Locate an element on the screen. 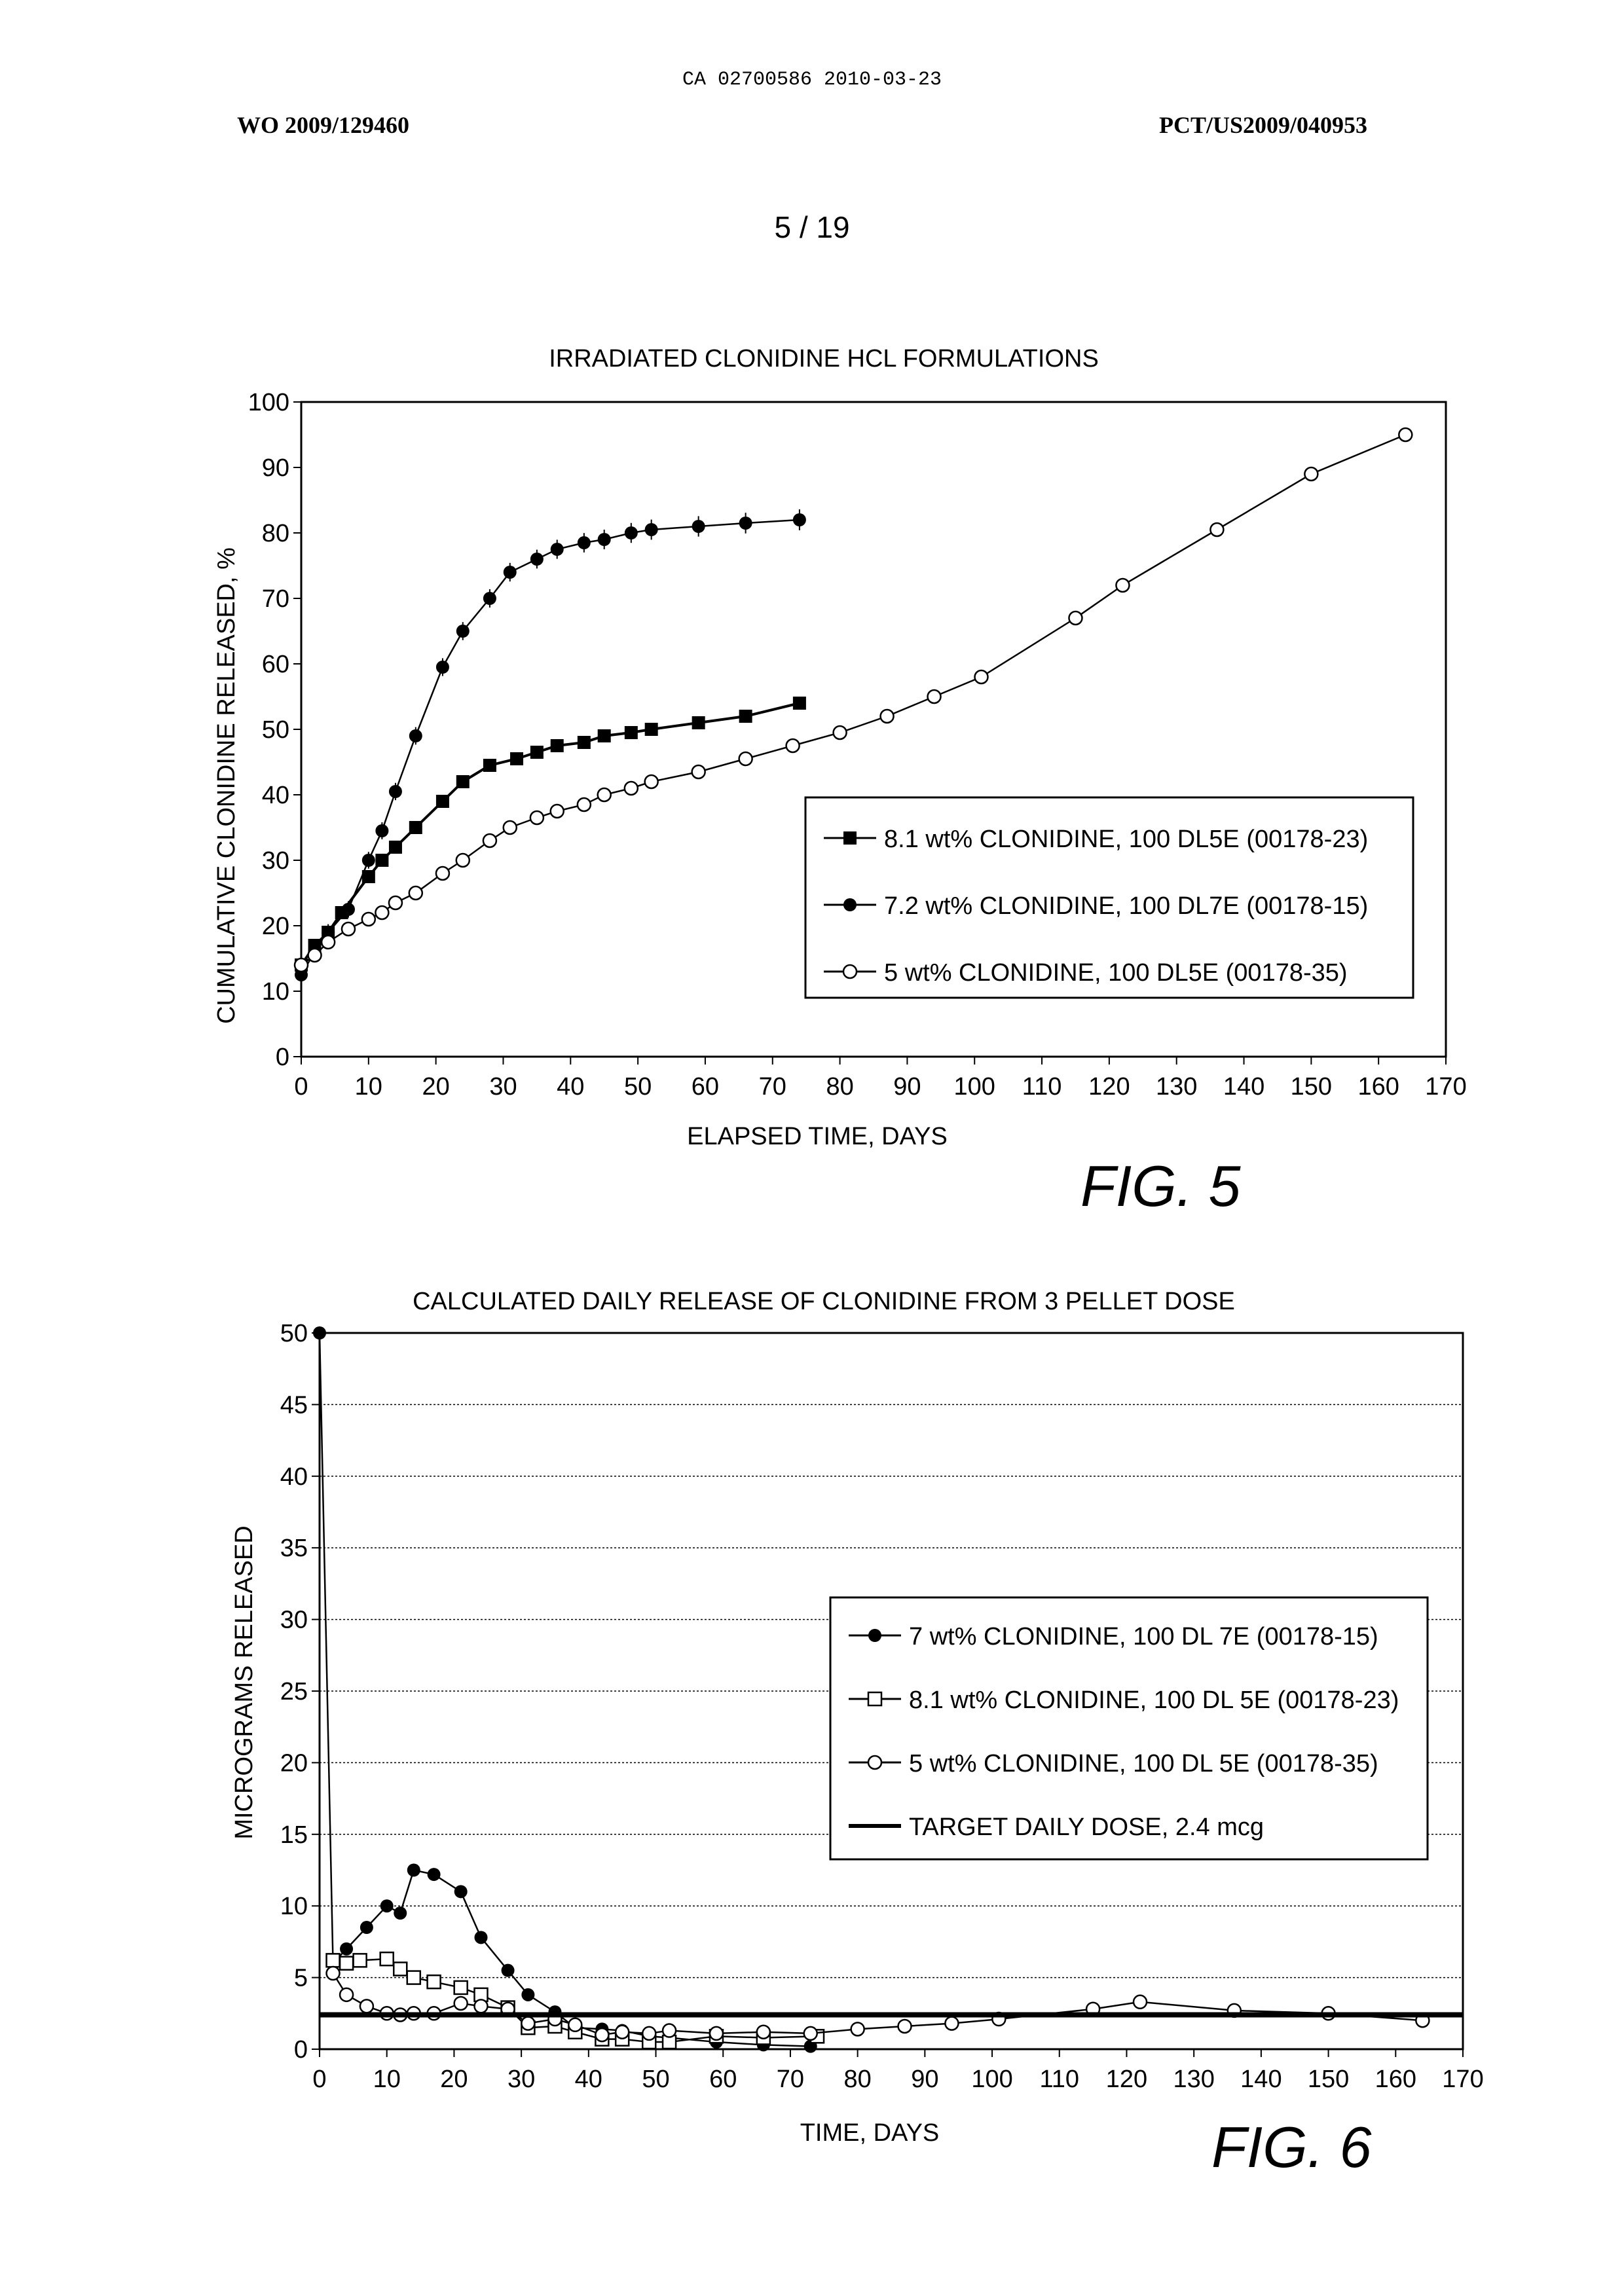 The width and height of the screenshot is (1624, 2296). fig6-y-tick-label: 50 is located at coordinates (294, 1333).